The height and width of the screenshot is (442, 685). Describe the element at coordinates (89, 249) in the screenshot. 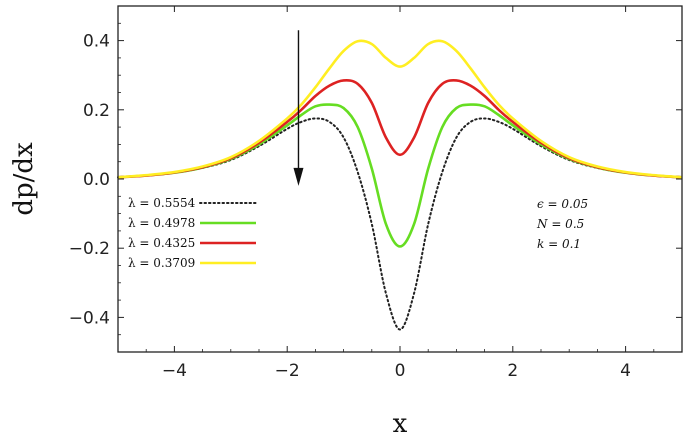

I see `y-tick-label: −0.2` at that location.